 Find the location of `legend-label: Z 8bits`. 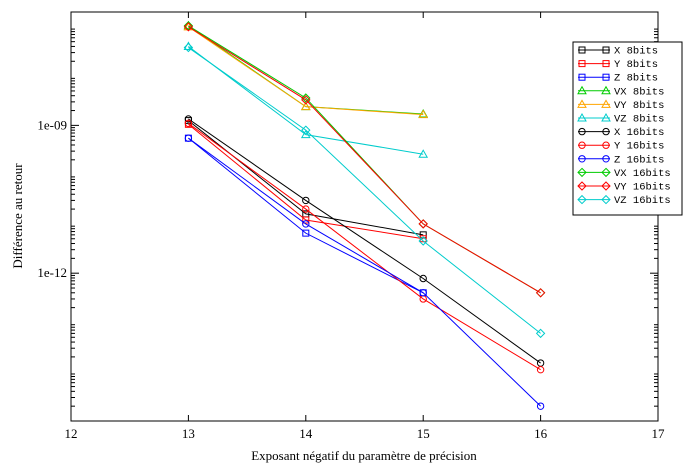

legend-label: Z 8bits is located at coordinates (636, 79).